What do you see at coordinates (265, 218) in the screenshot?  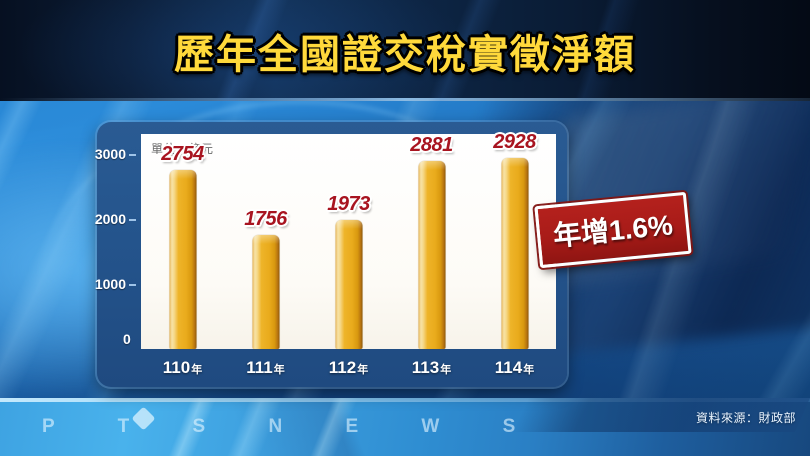 I see `bar-value-label: 1756` at bounding box center [265, 218].